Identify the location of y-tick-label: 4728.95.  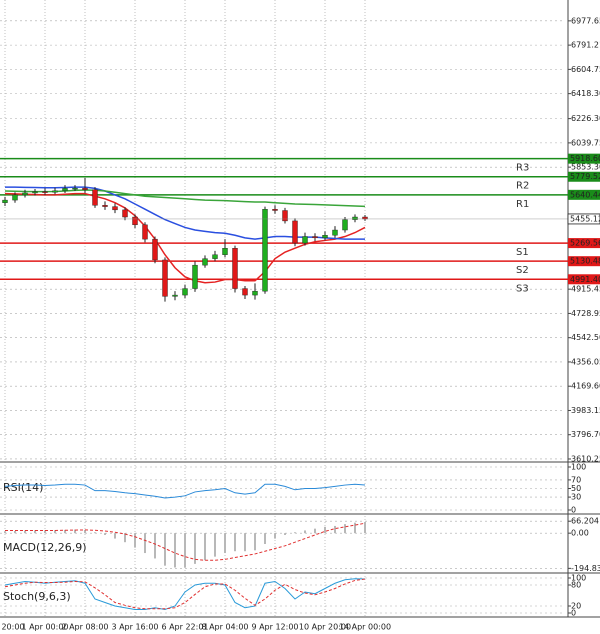
(585, 313).